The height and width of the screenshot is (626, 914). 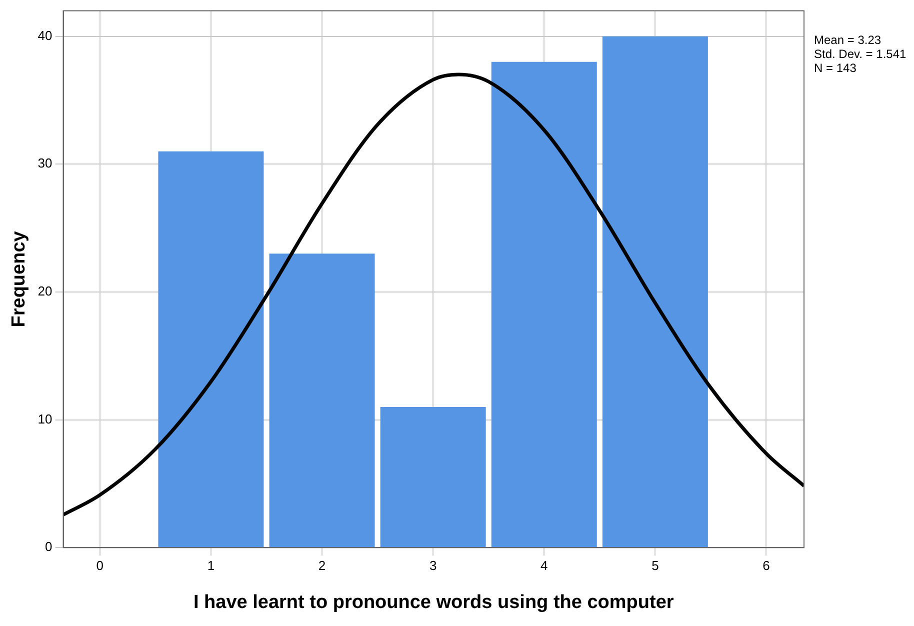 What do you see at coordinates (766, 565) in the screenshot?
I see `x-tick-label: 6` at bounding box center [766, 565].